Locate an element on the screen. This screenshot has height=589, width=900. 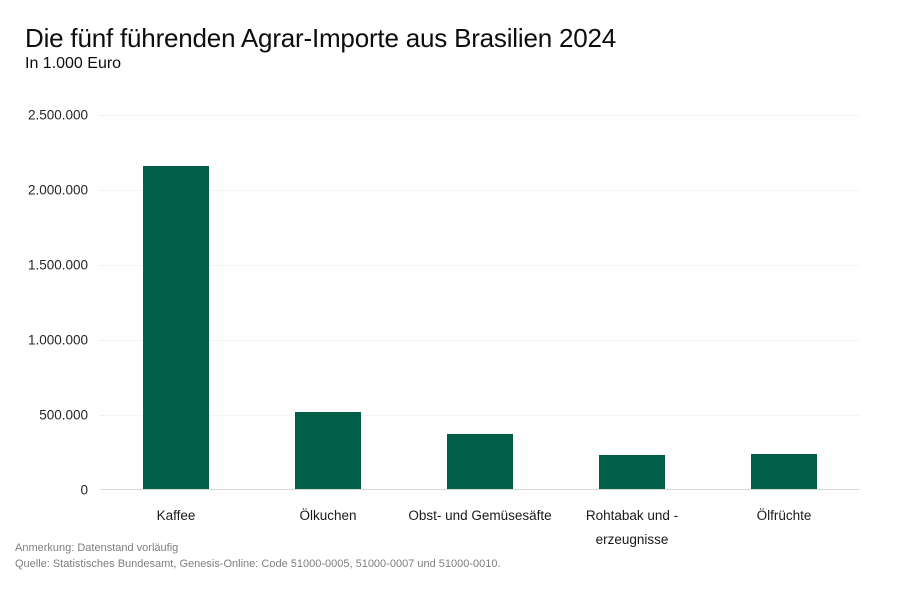
x-axis-tick-label: Ölfrüchte is located at coordinates (784, 515).